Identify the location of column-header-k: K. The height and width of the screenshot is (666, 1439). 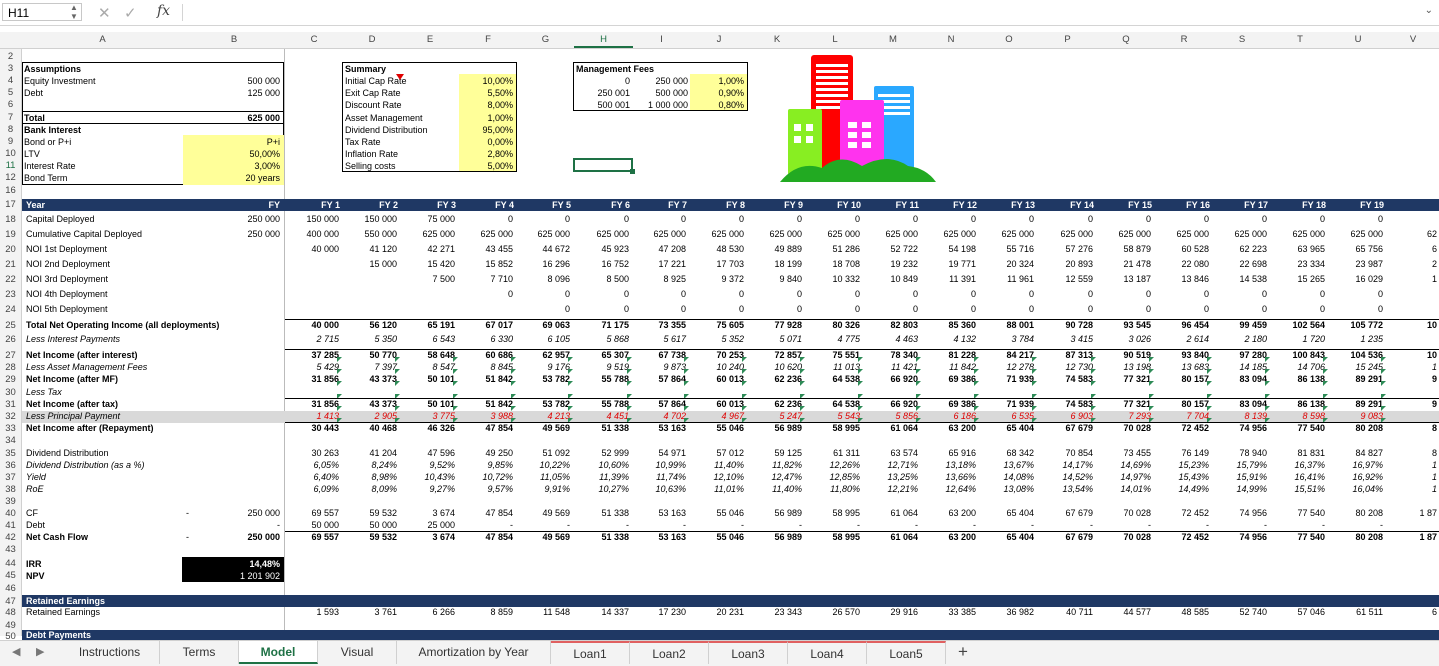
(777, 39).